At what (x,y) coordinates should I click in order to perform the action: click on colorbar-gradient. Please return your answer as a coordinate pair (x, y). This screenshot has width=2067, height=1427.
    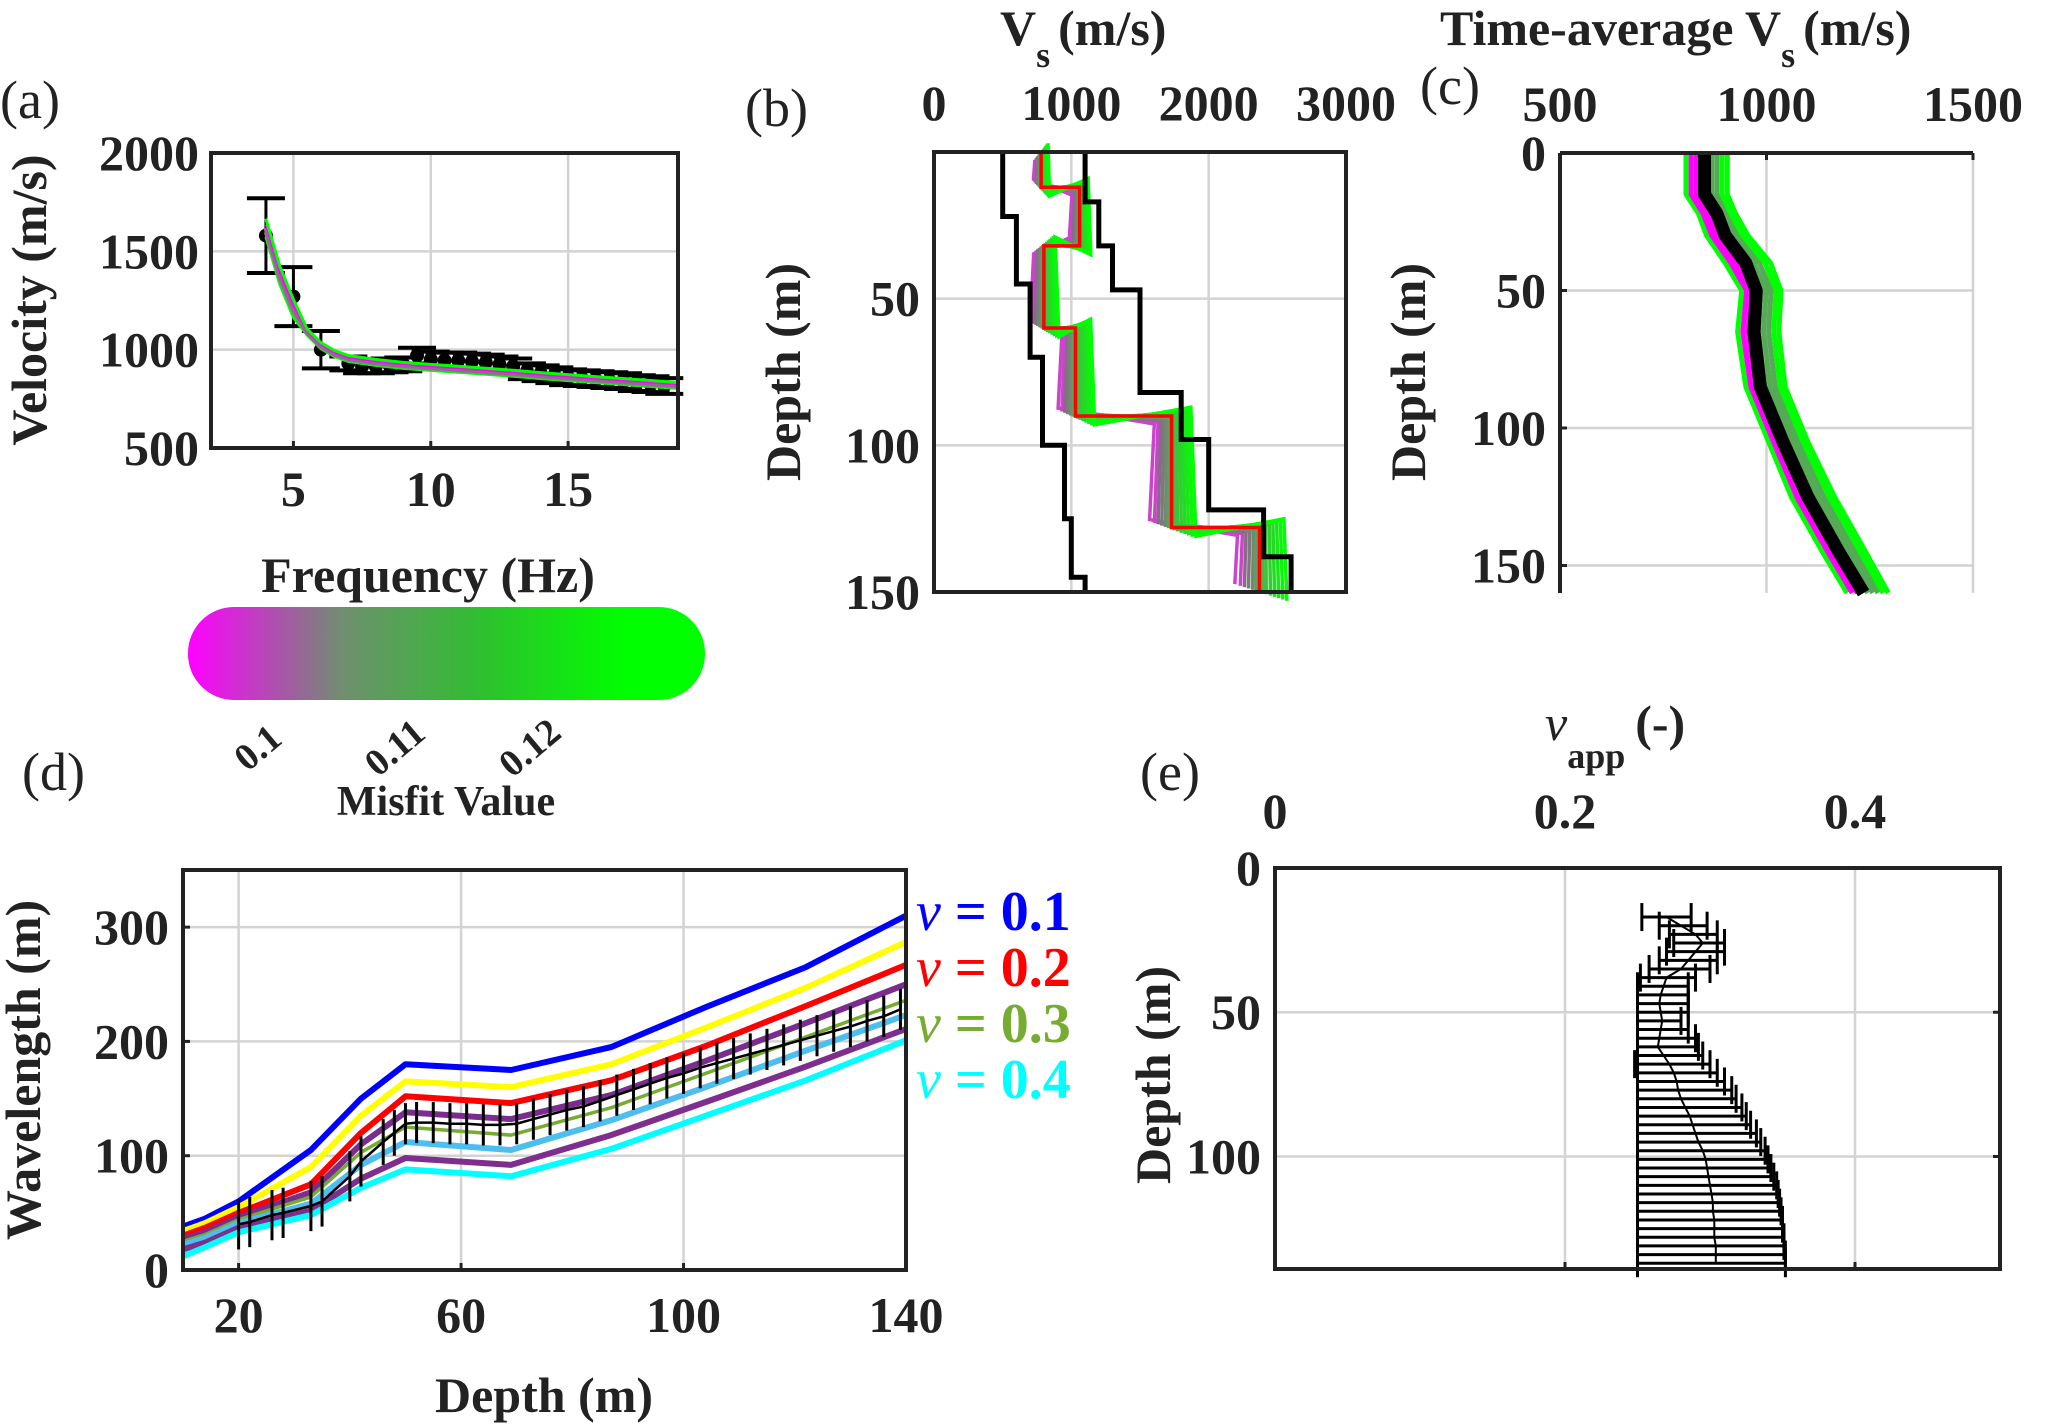
    Looking at the image, I should click on (446, 653).